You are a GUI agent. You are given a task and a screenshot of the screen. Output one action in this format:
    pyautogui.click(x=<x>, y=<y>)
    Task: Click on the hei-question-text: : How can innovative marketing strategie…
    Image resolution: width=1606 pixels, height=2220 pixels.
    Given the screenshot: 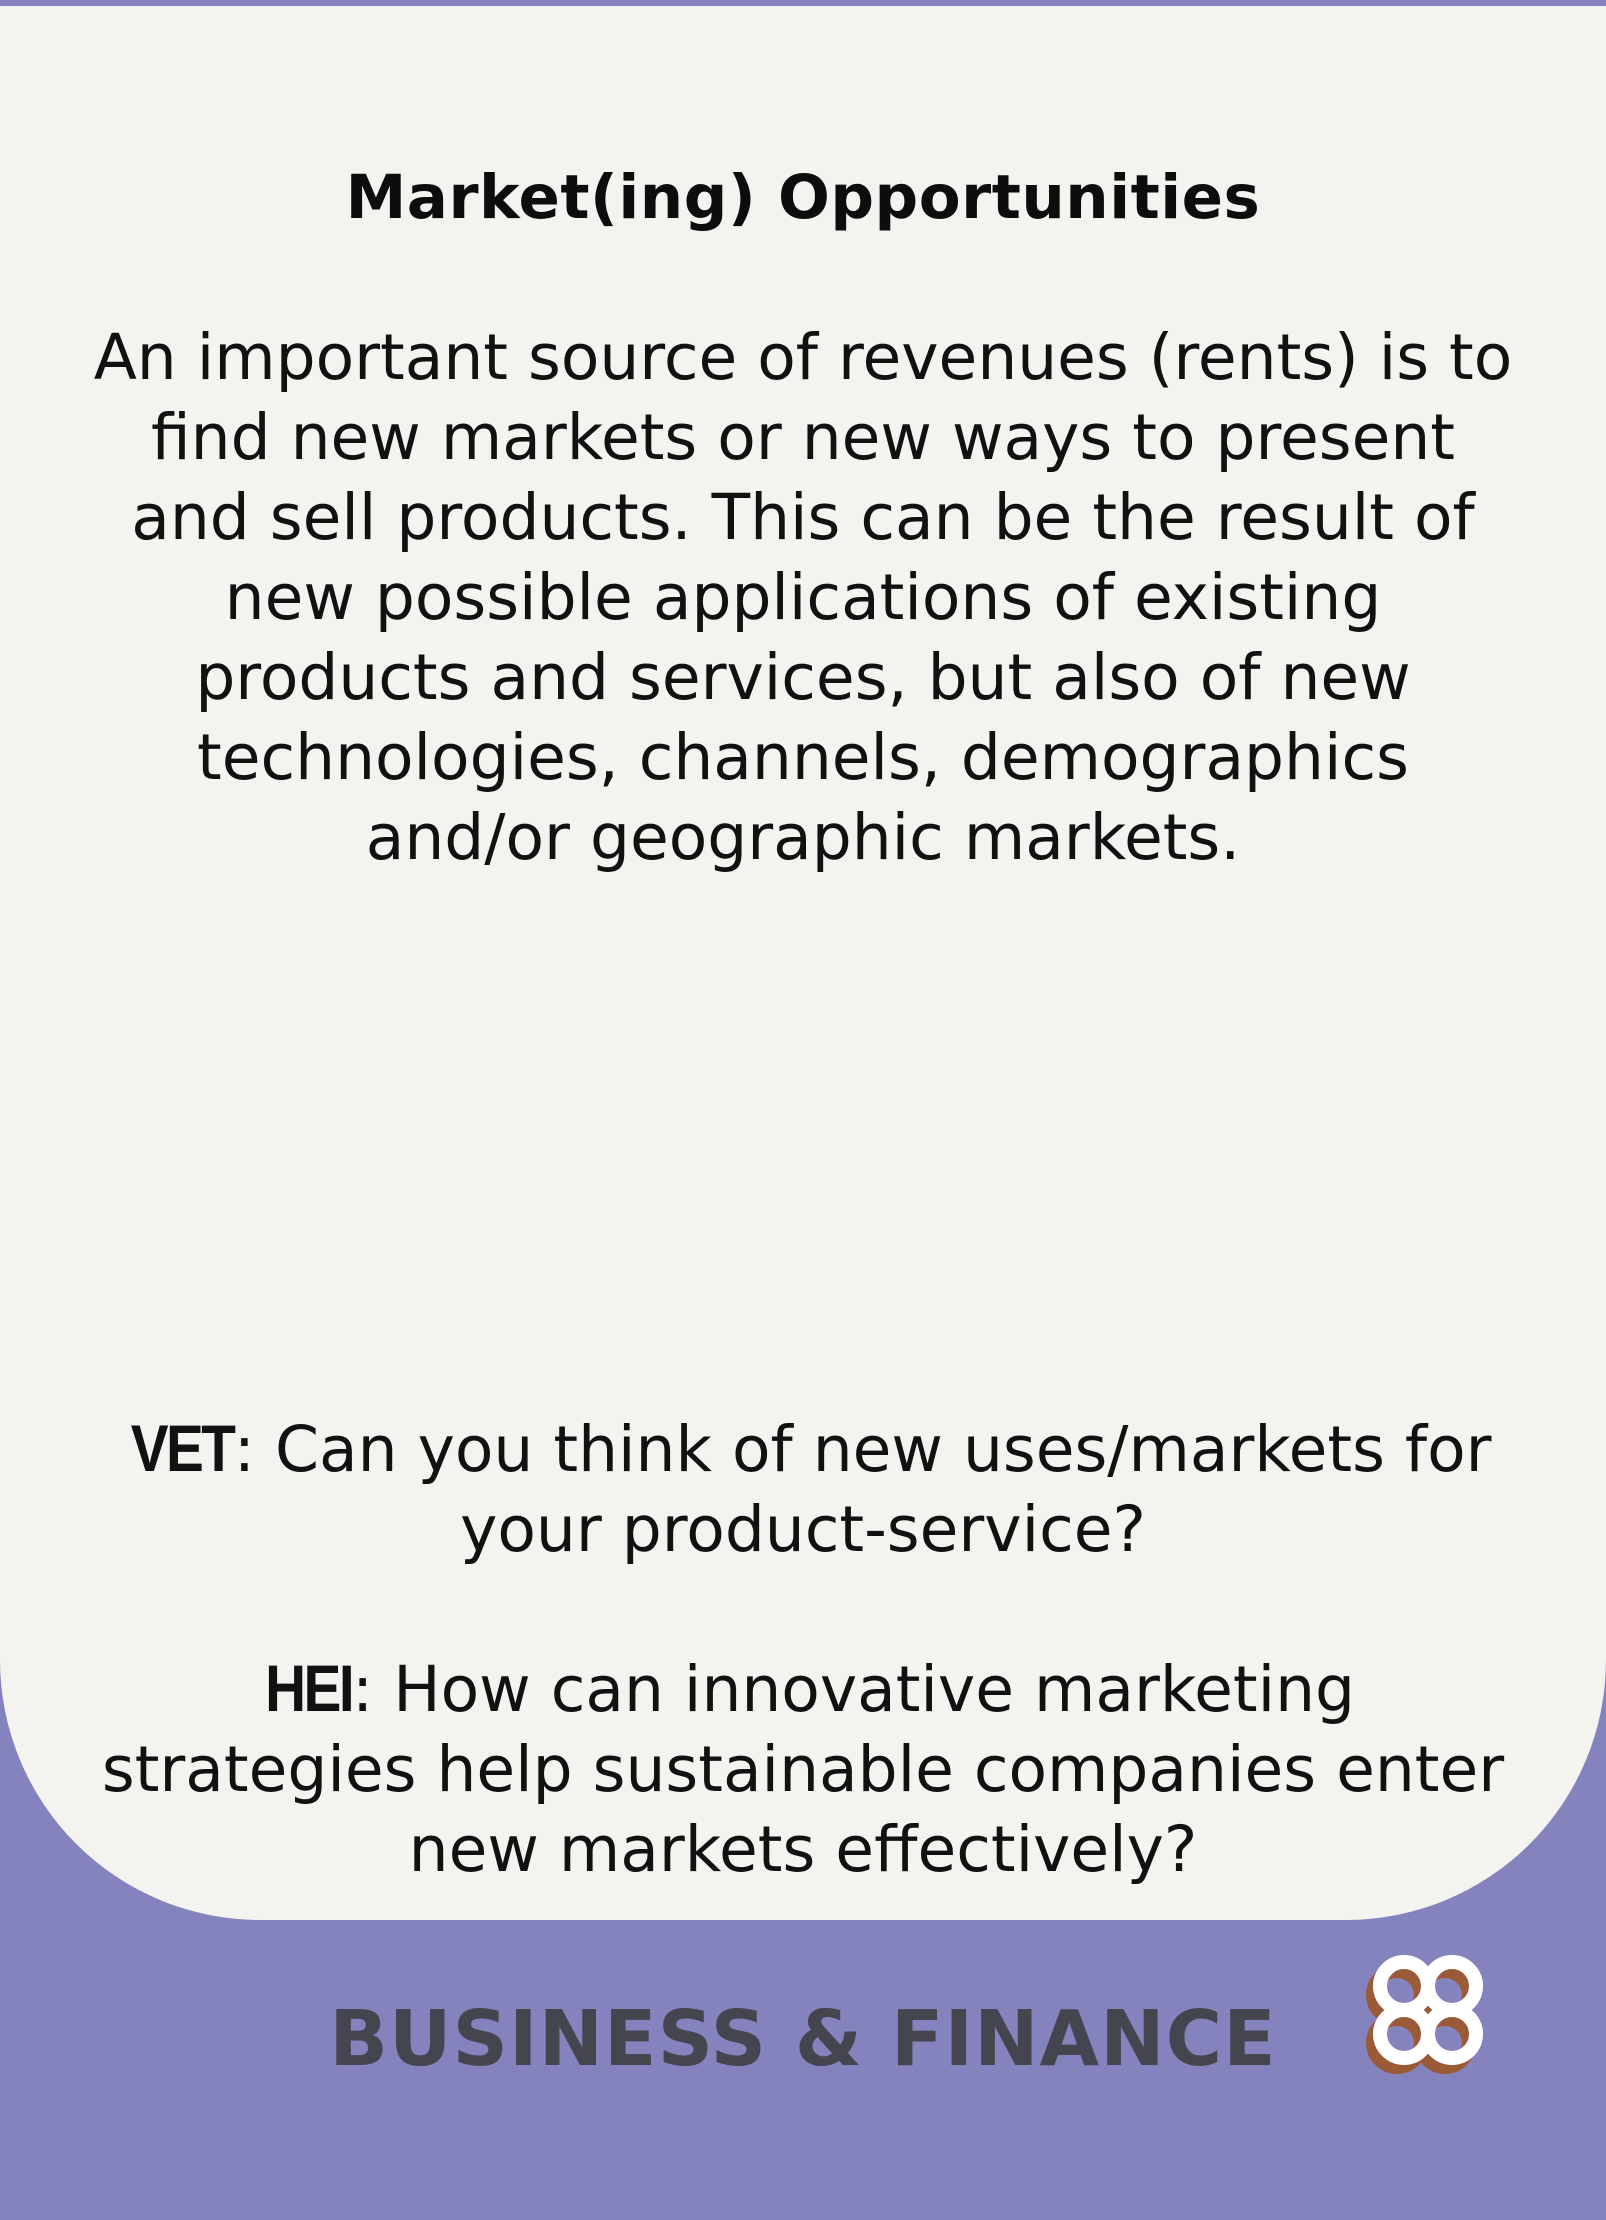 What is the action you would take?
    pyautogui.click(x=803, y=1769)
    